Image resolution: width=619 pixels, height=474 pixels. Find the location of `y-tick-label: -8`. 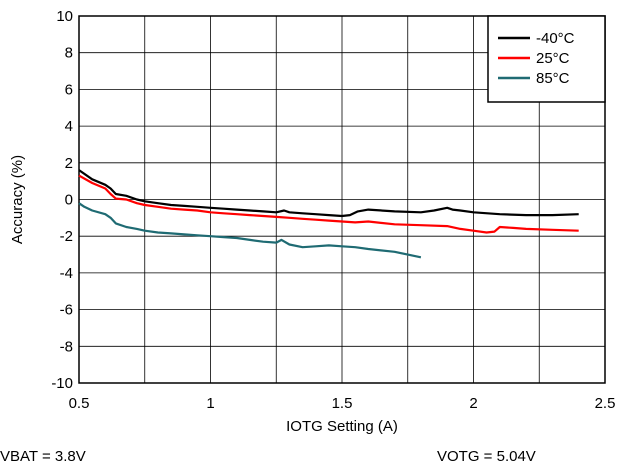

y-tick-label: -8 is located at coordinates (66, 346).